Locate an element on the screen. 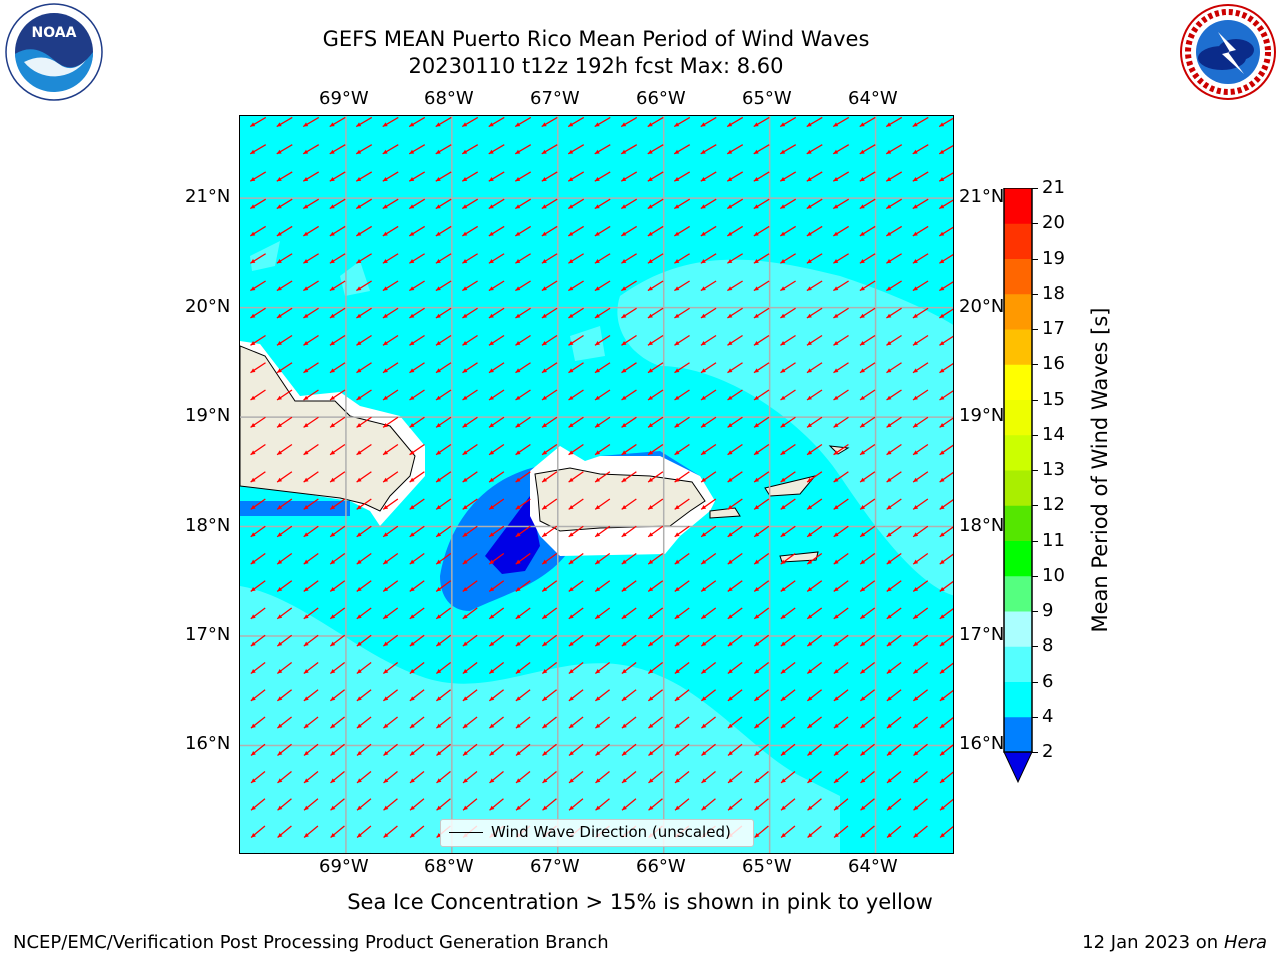 This screenshot has width=1280, height=960. colorbar-tick-label: 12 is located at coordinates (1053, 505).